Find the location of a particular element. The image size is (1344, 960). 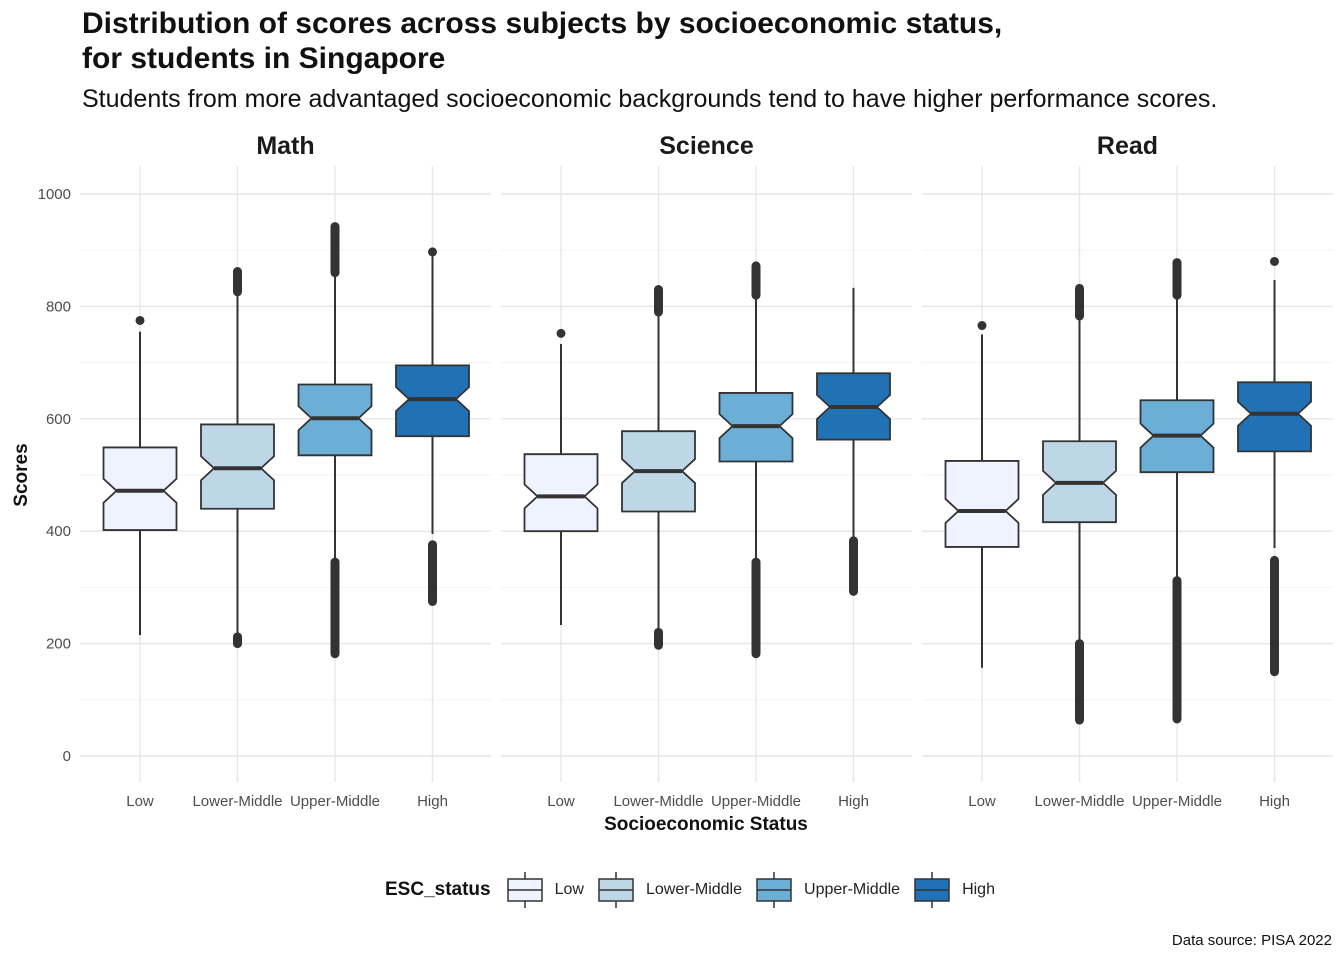

legend-item: Upper-Middle is located at coordinates (828, 890).